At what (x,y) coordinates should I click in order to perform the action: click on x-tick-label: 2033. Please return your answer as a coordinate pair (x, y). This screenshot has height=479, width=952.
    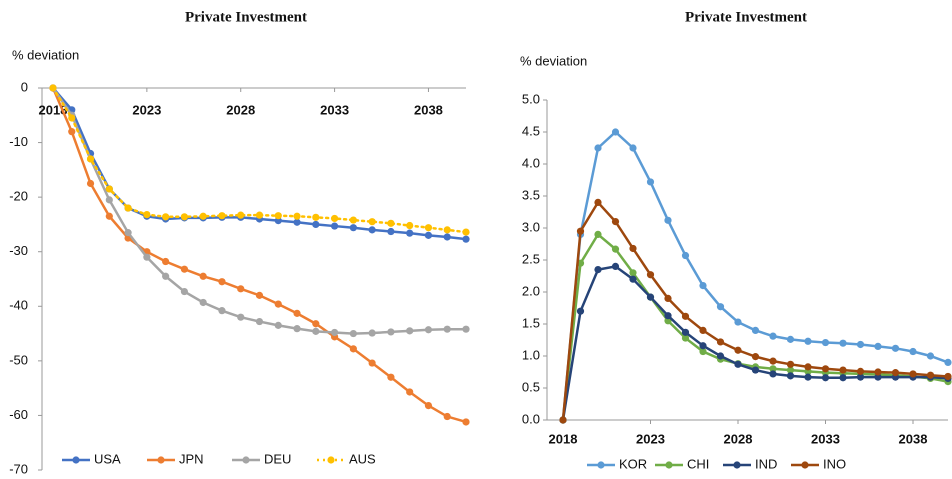
    Looking at the image, I should click on (334, 109).